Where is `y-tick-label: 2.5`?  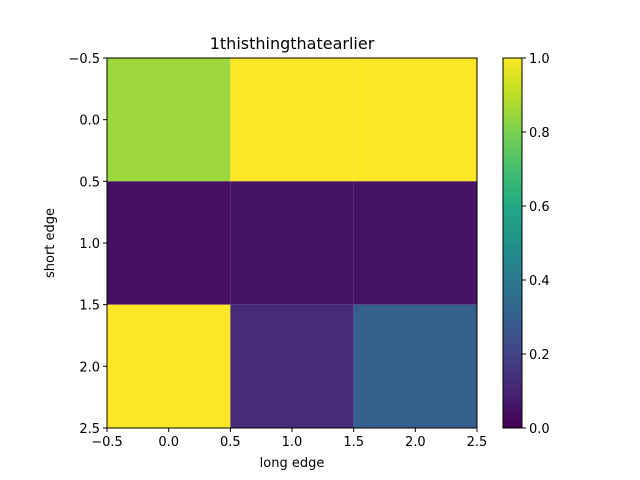 y-tick-label: 2.5 is located at coordinates (89, 429).